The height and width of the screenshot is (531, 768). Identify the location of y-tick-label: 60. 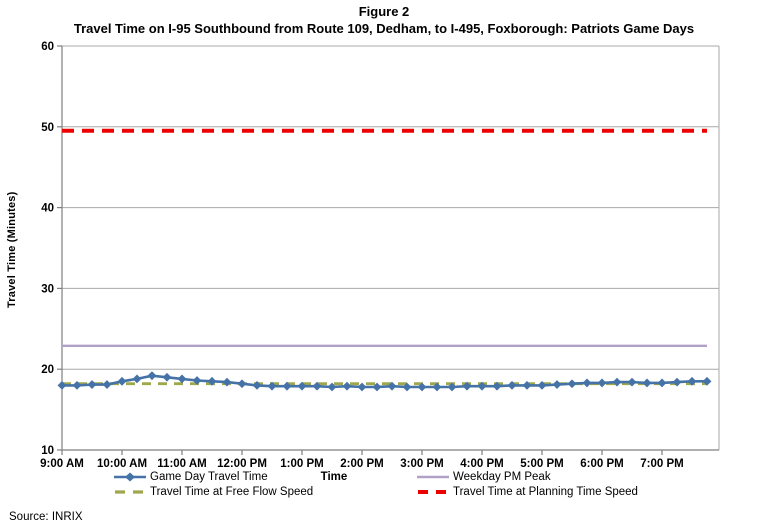
(47, 47).